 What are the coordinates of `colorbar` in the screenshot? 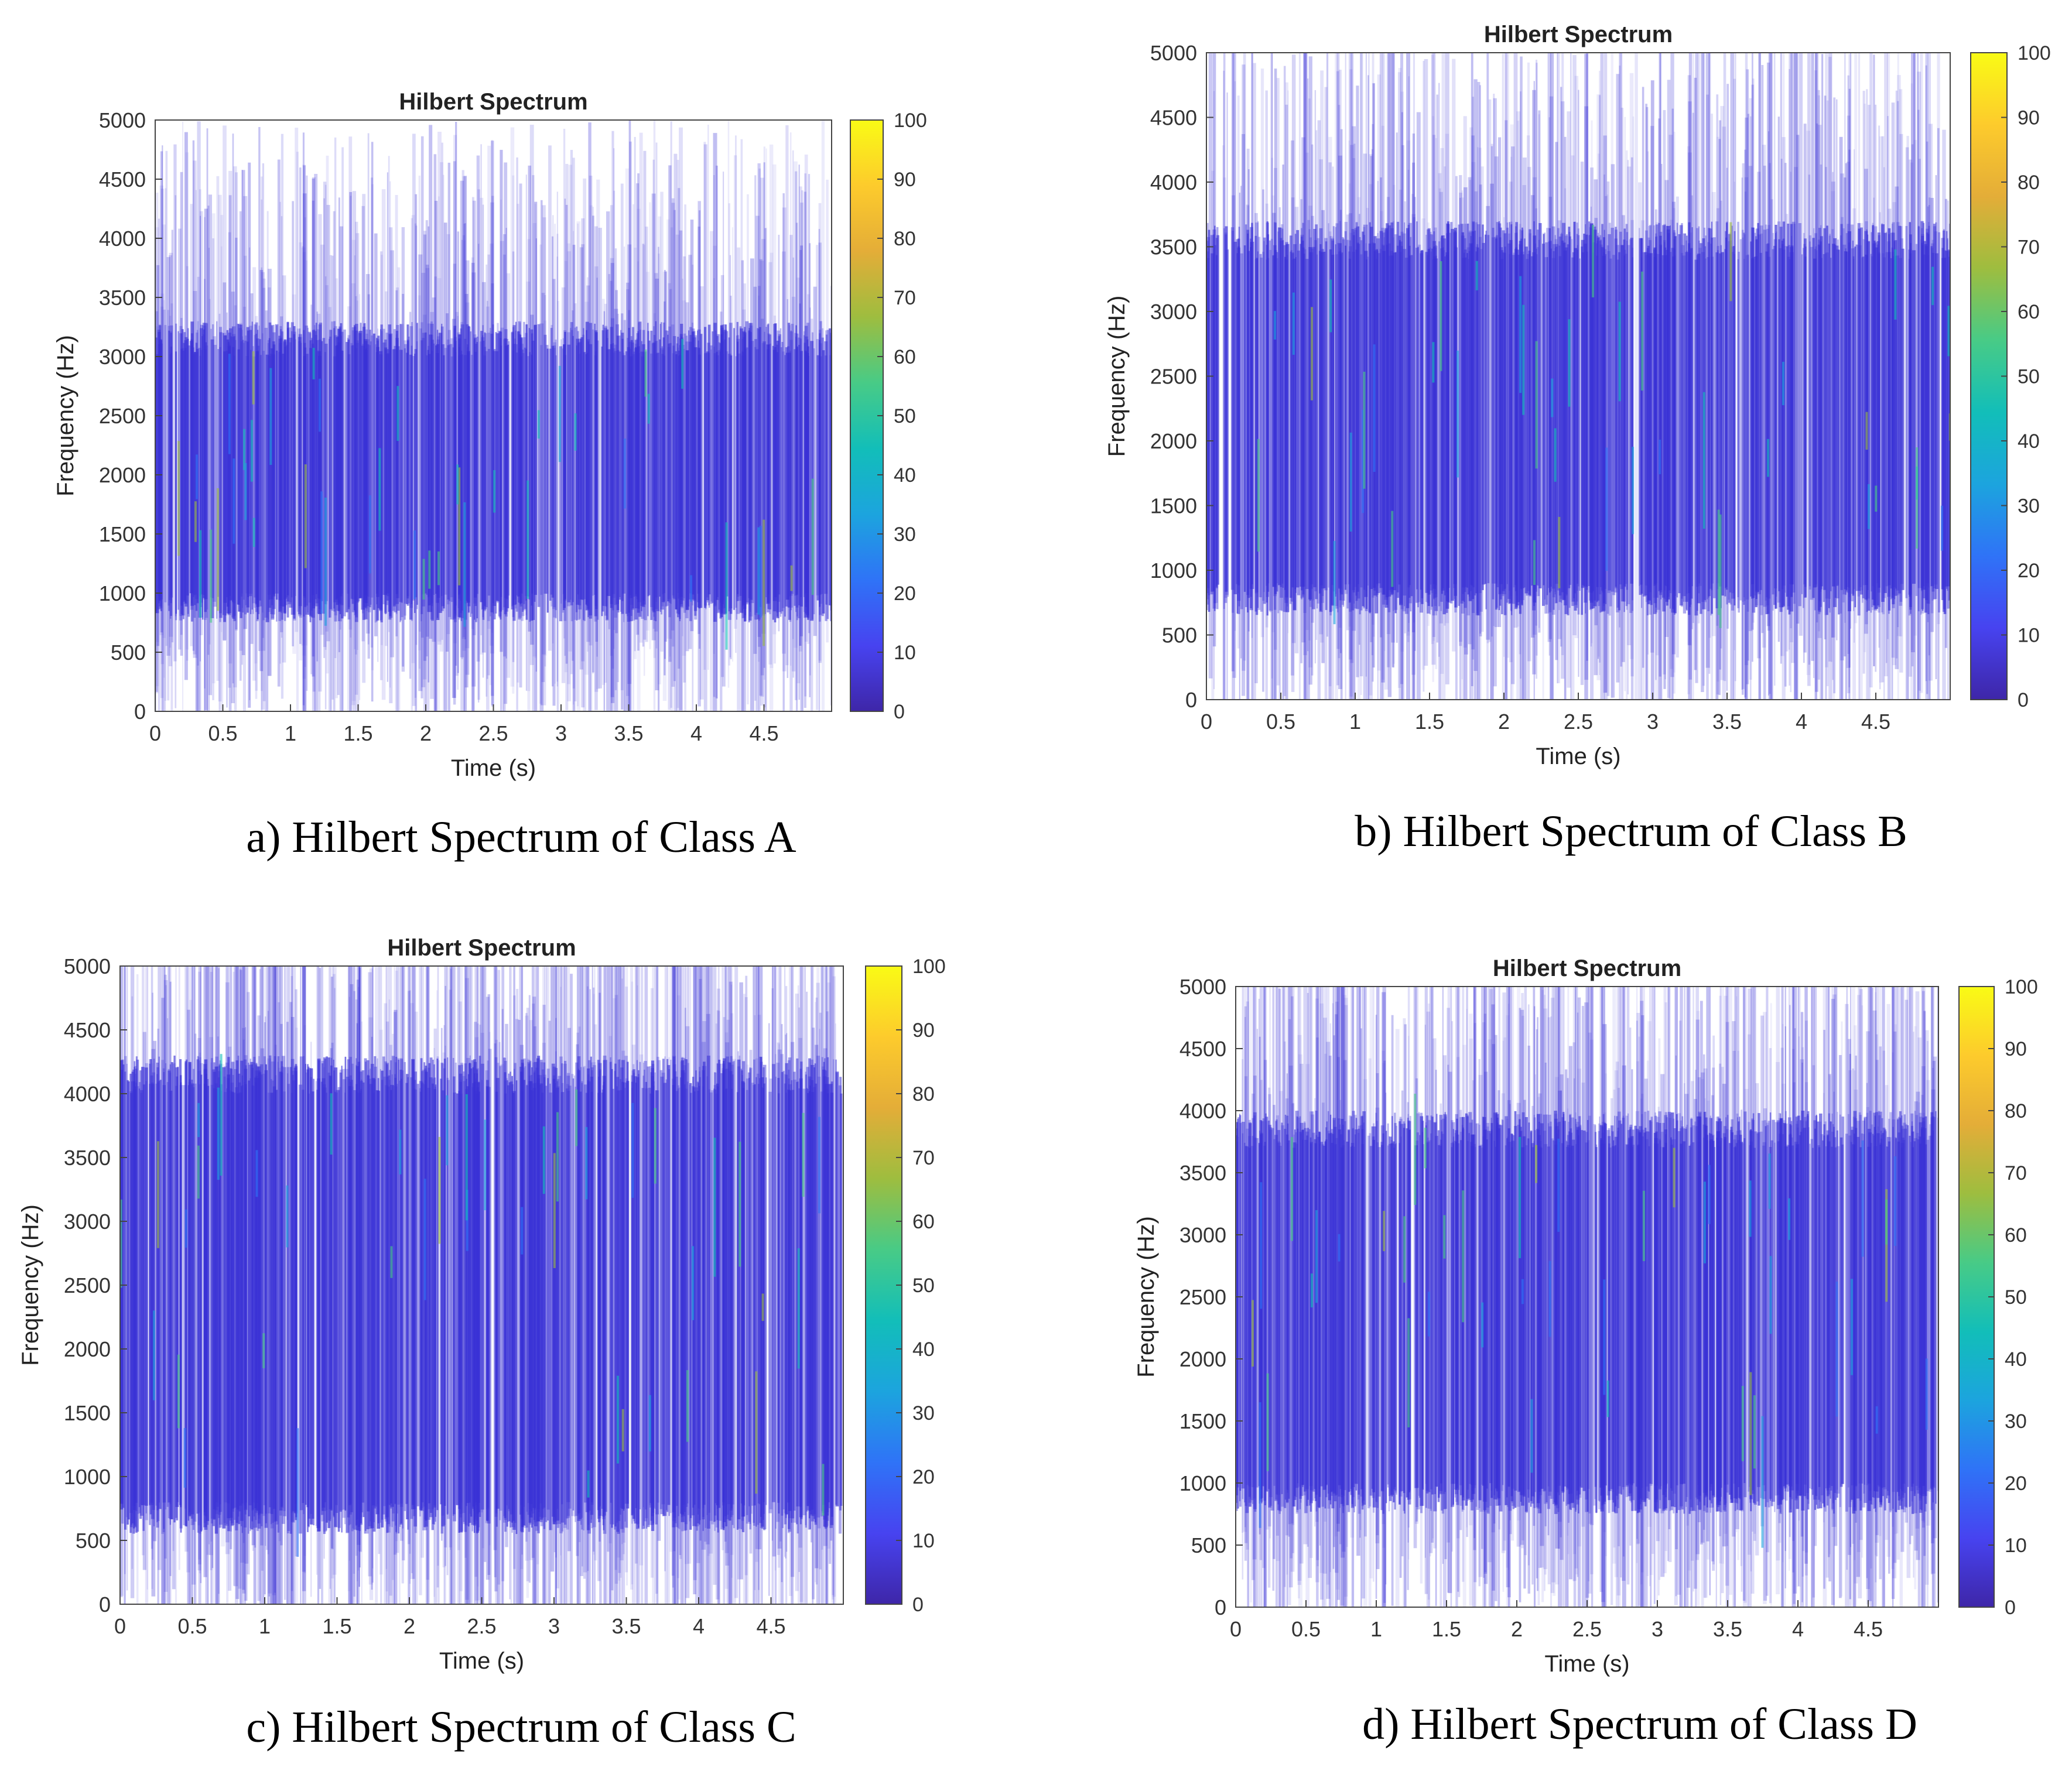 It's located at (1989, 376).